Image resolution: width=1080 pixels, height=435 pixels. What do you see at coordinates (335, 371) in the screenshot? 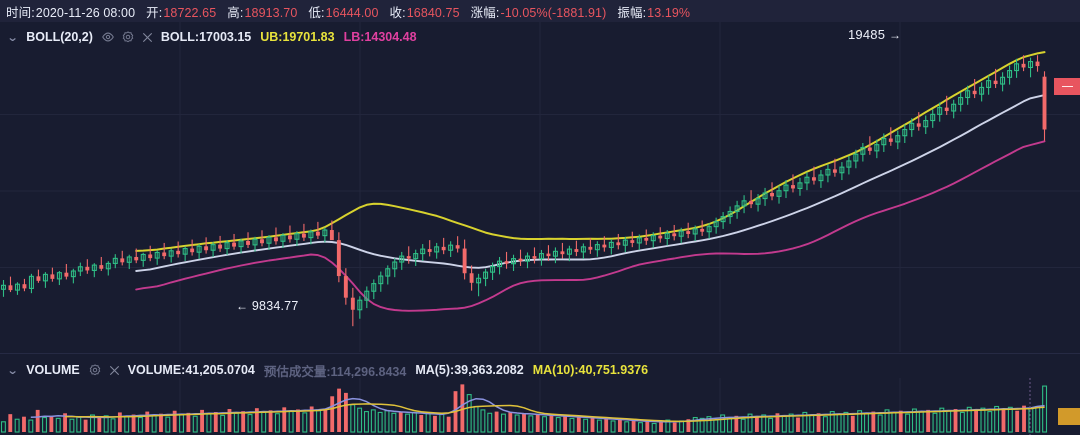
I see `estimated-volume-value: 预估成交量:114,296.8434` at bounding box center [335, 371].